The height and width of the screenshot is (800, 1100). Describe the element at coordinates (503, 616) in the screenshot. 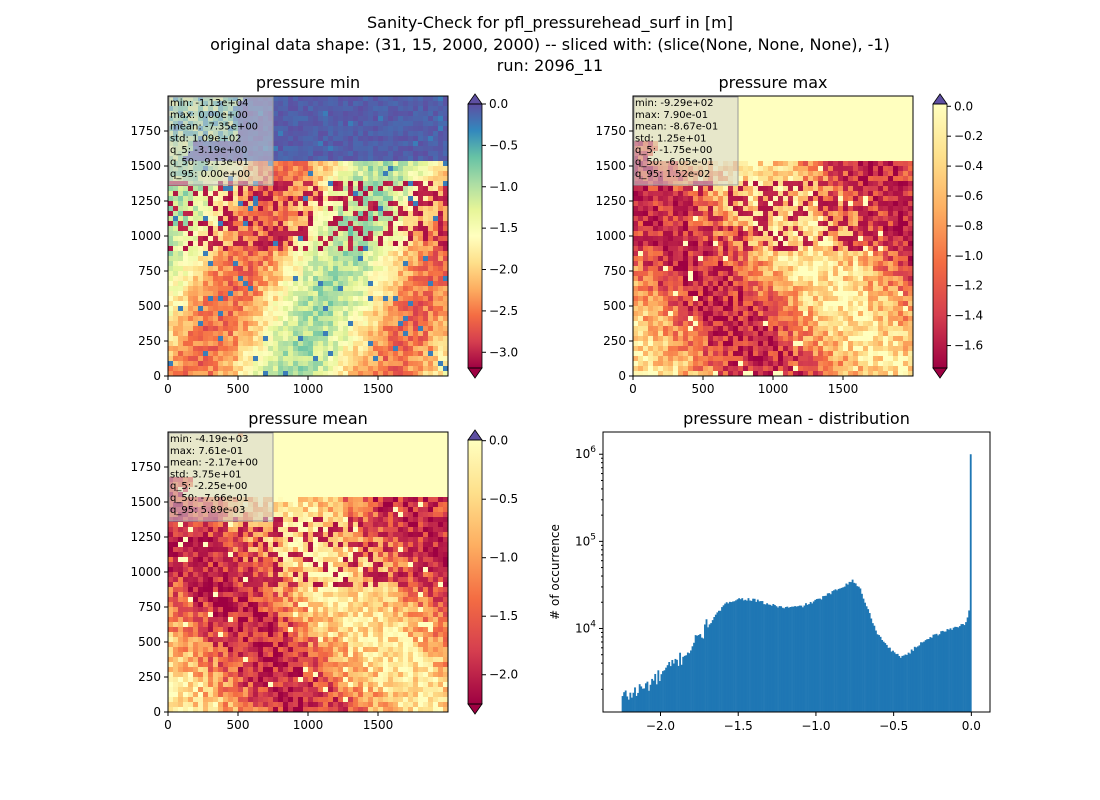

I see `colorbar-tick-label: −1.5` at that location.